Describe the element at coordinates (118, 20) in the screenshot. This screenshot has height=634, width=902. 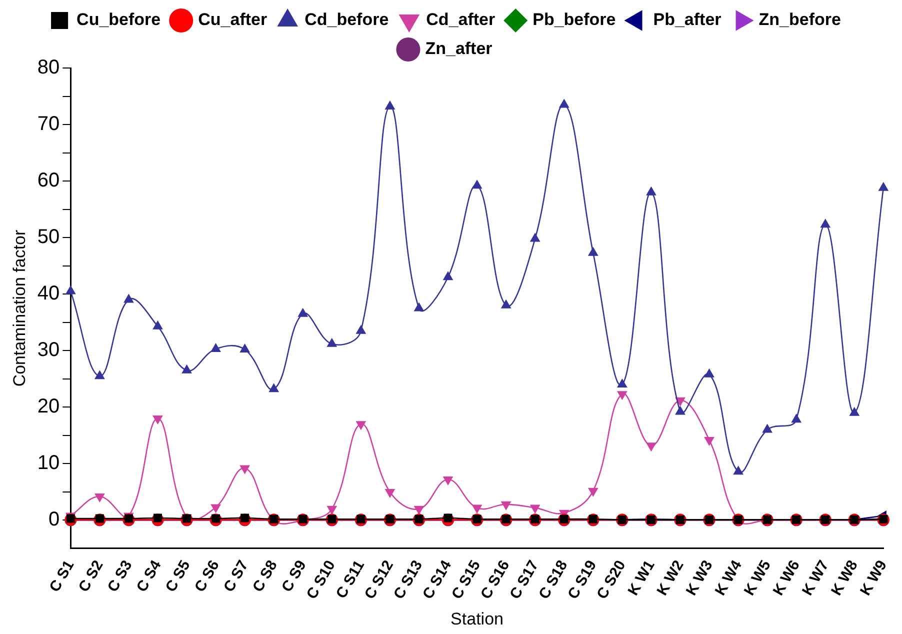
I see `legend-label: Cu_before` at that location.